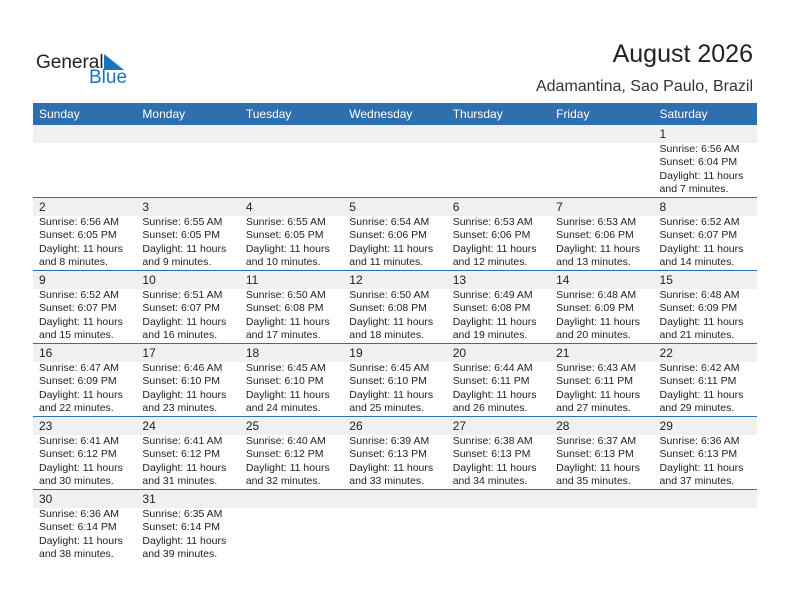 This screenshot has height=612, width=792. Describe the element at coordinates (188, 280) in the screenshot. I see `day-number: 10` at that location.